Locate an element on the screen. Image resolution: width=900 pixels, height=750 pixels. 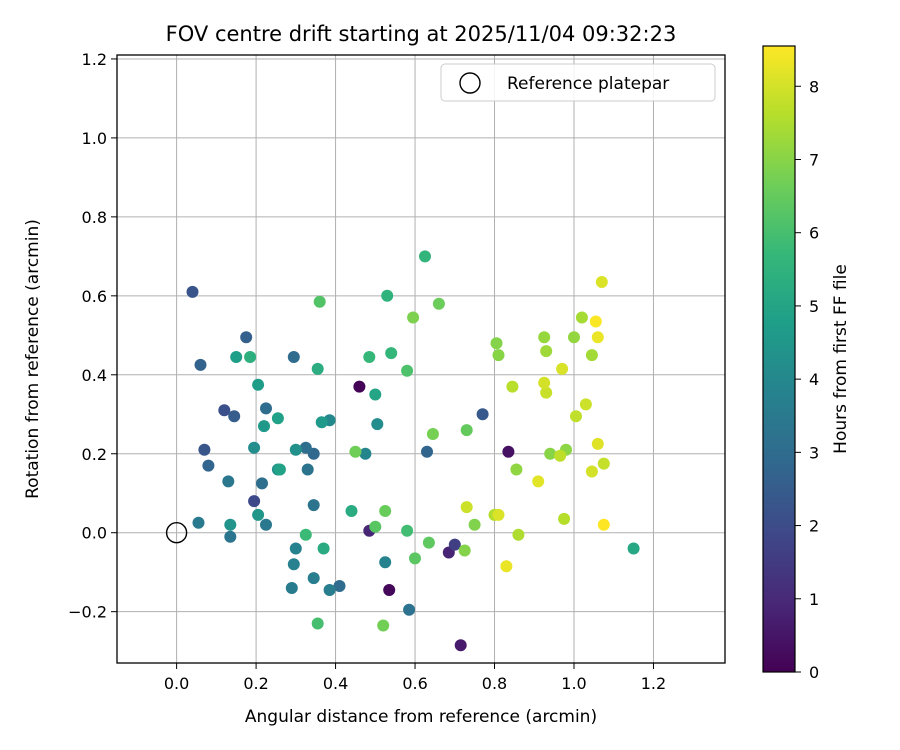
reference-platepar-marker is located at coordinates (176, 533).